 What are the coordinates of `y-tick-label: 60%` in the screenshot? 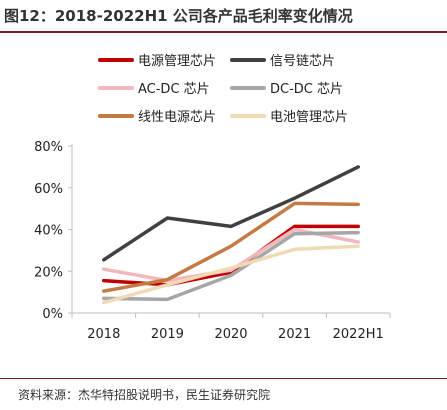 It's located at (48, 189).